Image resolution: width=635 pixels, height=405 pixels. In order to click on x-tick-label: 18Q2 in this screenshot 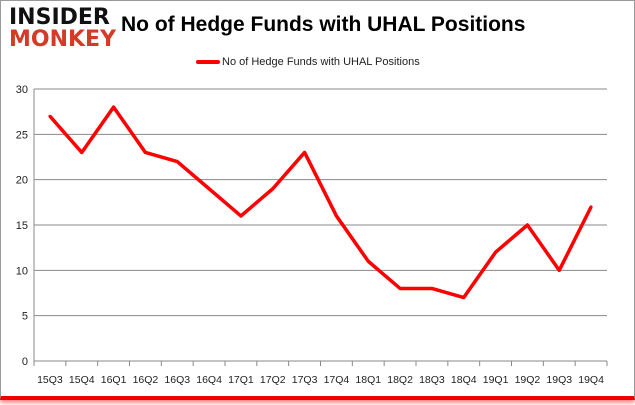, I will do `click(400, 380)`.